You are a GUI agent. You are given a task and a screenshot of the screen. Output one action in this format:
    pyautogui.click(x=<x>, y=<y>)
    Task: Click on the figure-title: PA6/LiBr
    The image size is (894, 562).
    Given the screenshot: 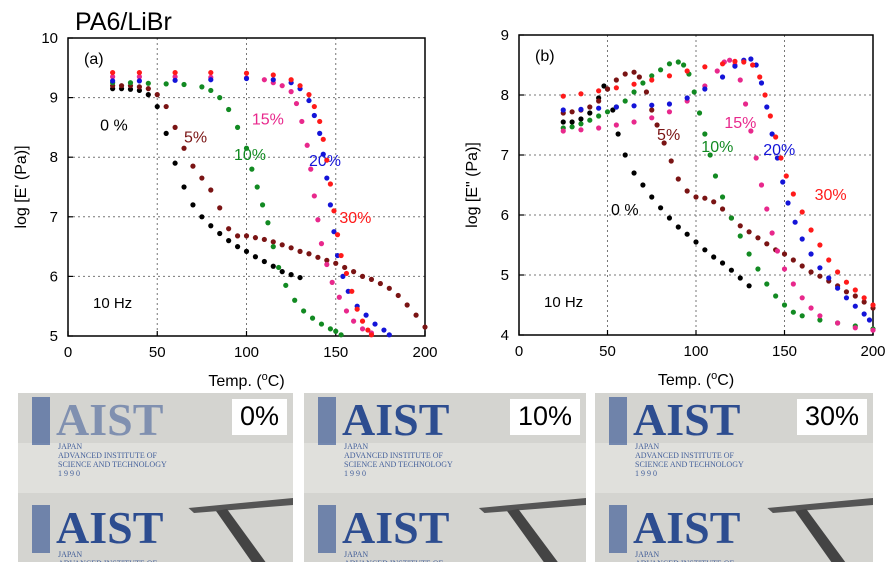 What is the action you would take?
    pyautogui.click(x=123, y=22)
    